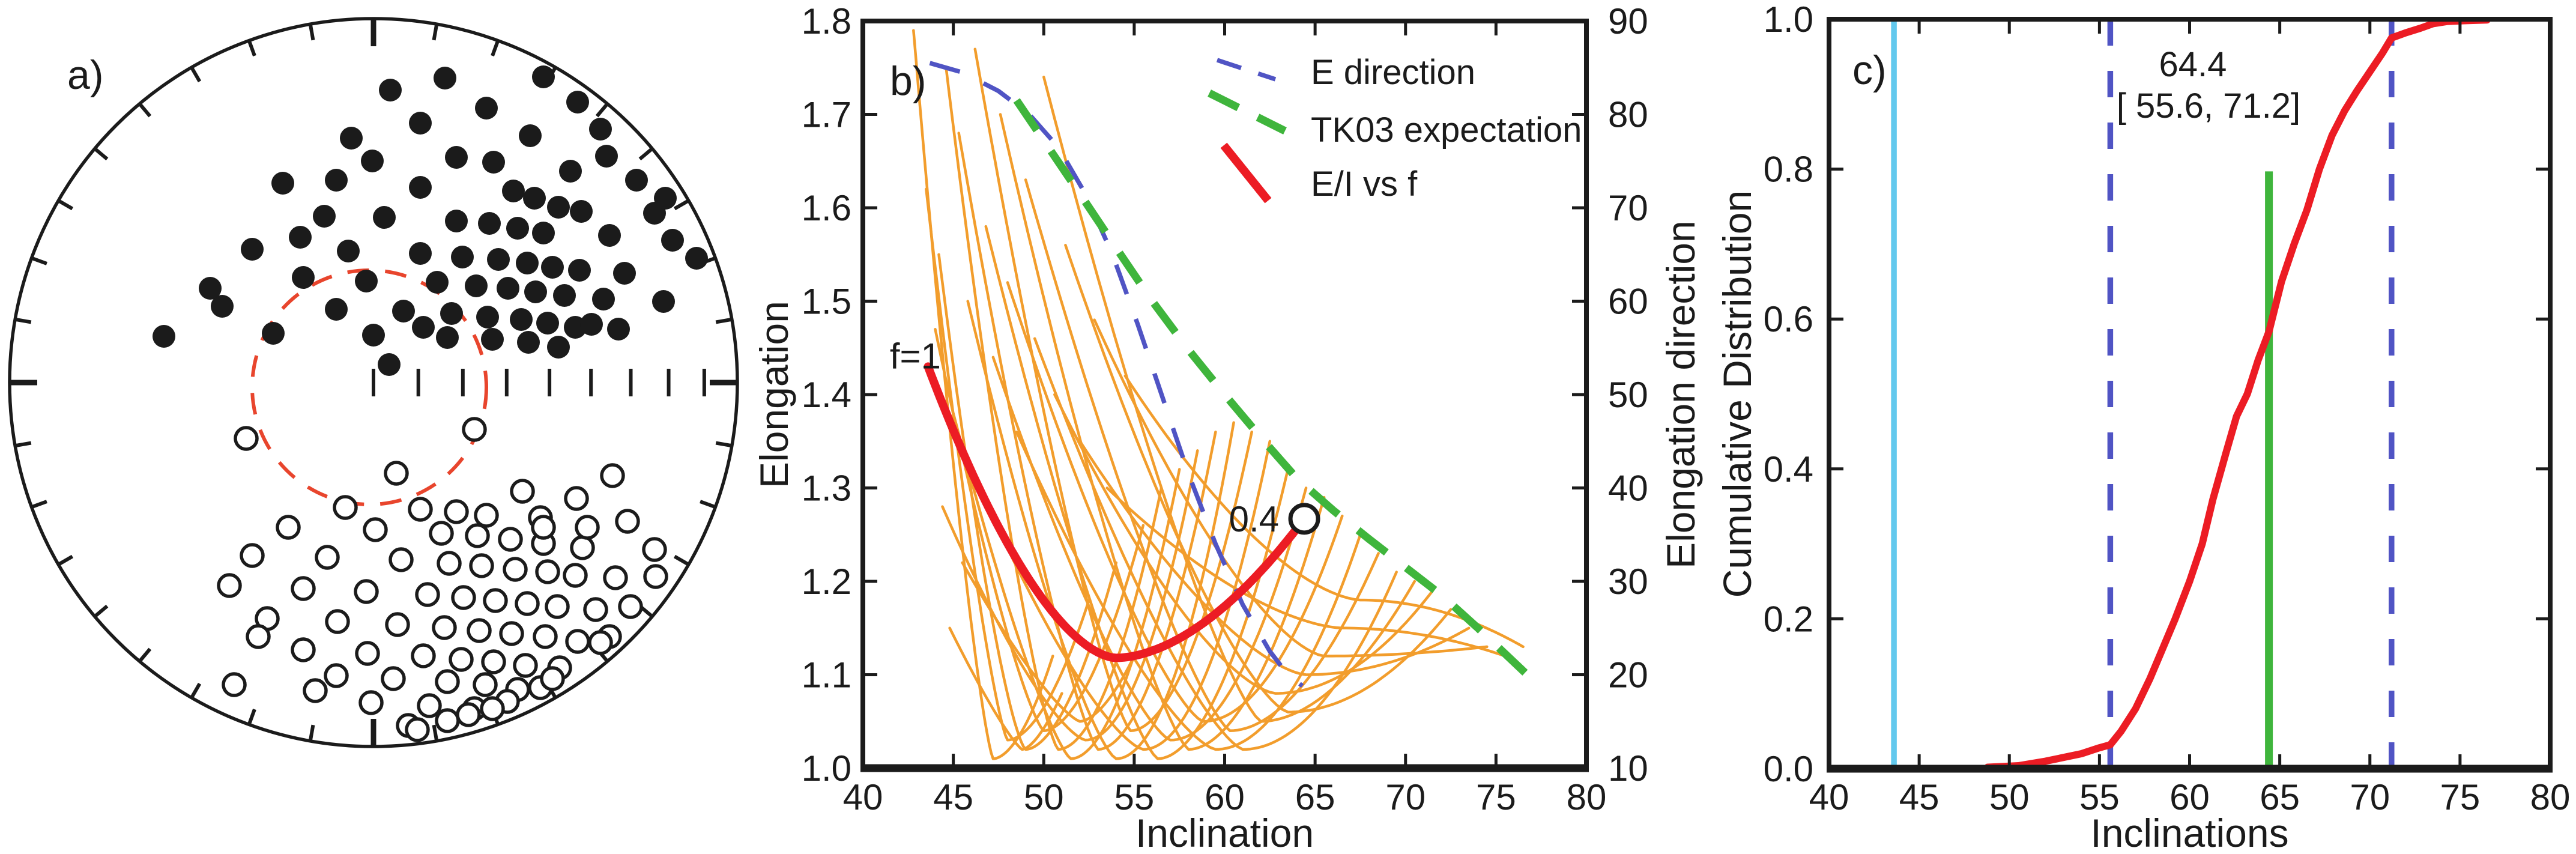 The image size is (2576, 854). What do you see at coordinates (826, 21) in the screenshot?
I see `y-tick-label-left: 1.8` at bounding box center [826, 21].